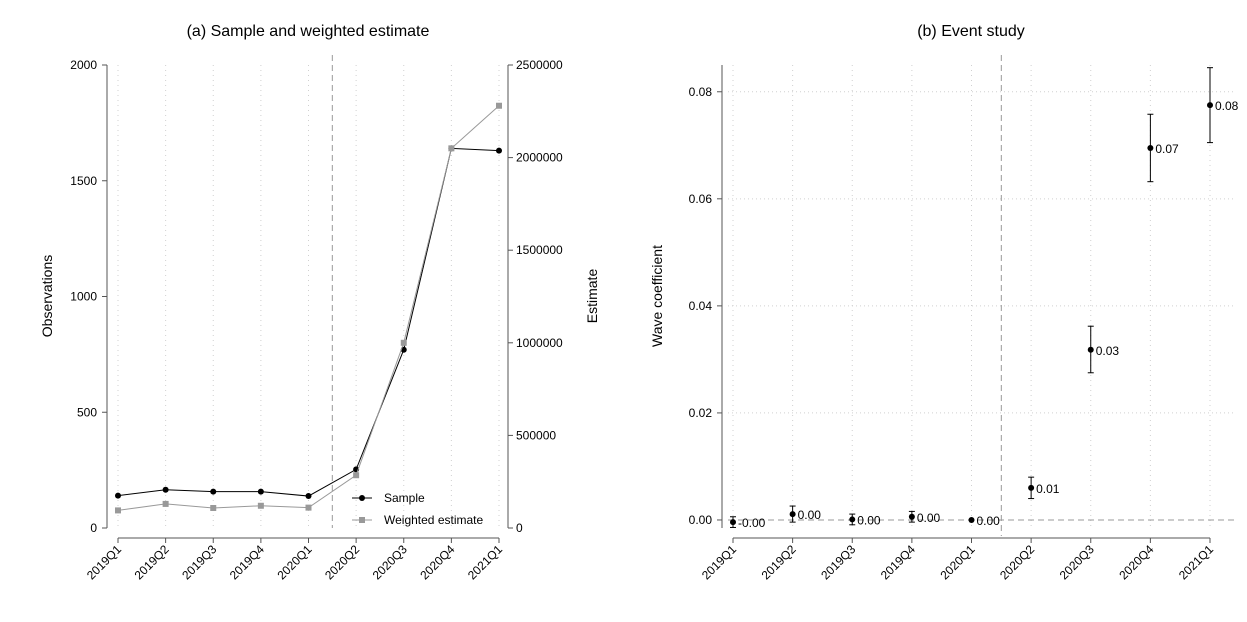 Image resolution: width=1247 pixels, height=622 pixels. I want to click on panel-a-right-tick-label: 1000000, so click(539, 343).